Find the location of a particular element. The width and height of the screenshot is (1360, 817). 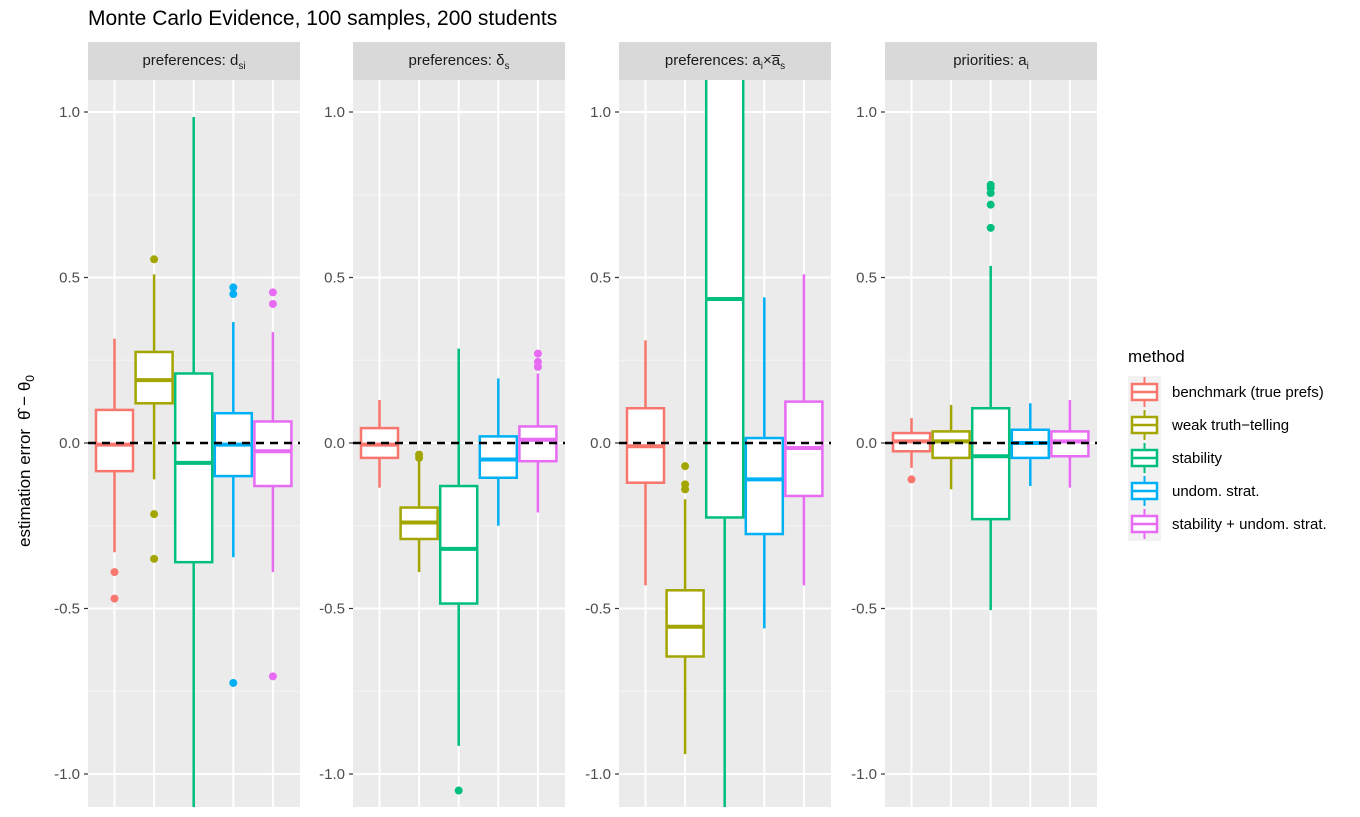

legend-item: benchmark (true prefs) is located at coordinates (1226, 392).